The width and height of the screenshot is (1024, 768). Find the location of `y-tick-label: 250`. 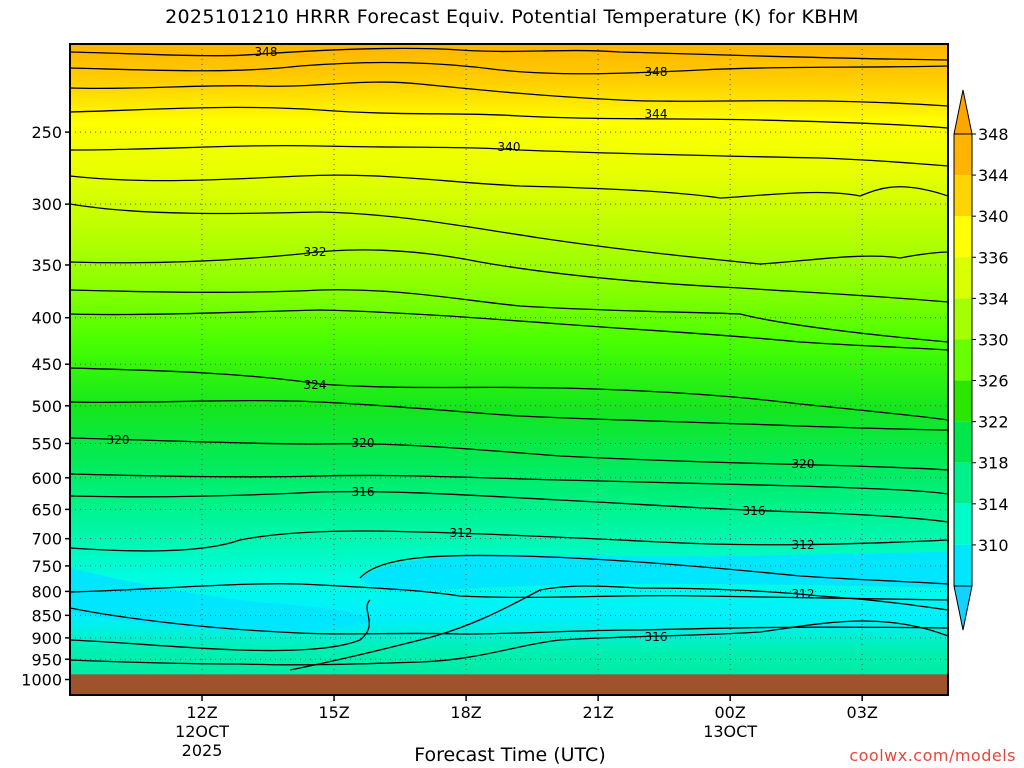

y-tick-label: 250 is located at coordinates (46, 132).